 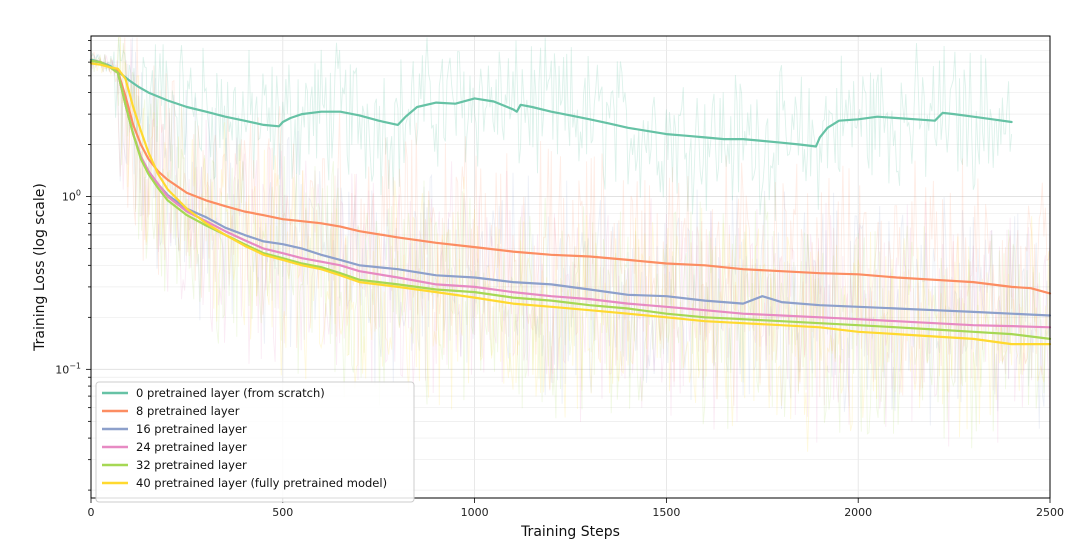 What do you see at coordinates (230, 393) in the screenshot?
I see `legend-label: 0 pretrained layer (from scratch)` at bounding box center [230, 393].